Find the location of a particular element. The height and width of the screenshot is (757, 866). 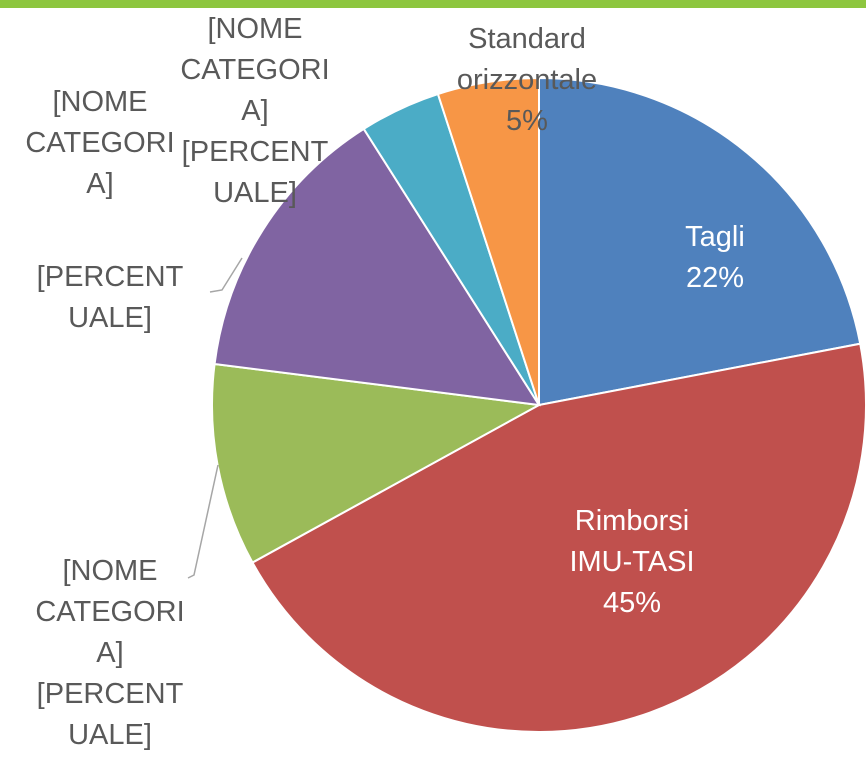

label-value: 45% is located at coordinates (632, 603).